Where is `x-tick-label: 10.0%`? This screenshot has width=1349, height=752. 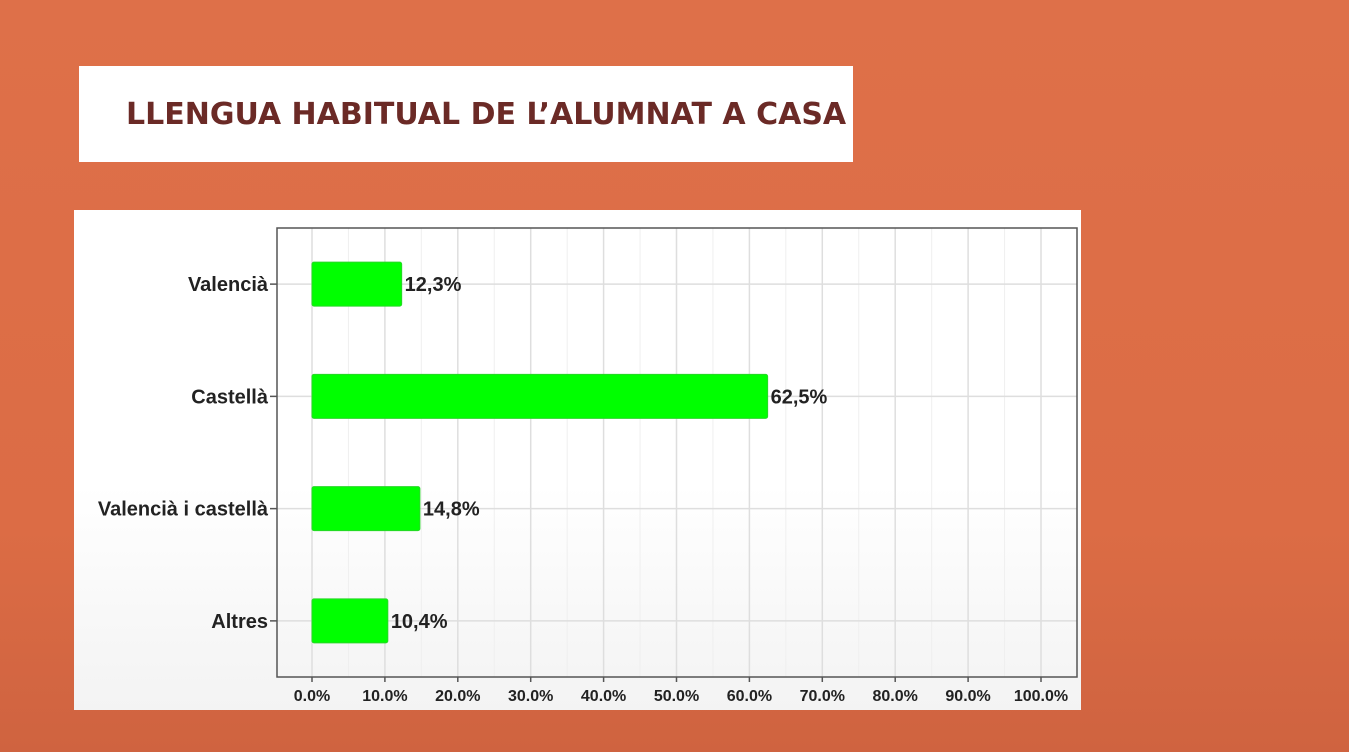
x-tick-label: 10.0% is located at coordinates (384, 696).